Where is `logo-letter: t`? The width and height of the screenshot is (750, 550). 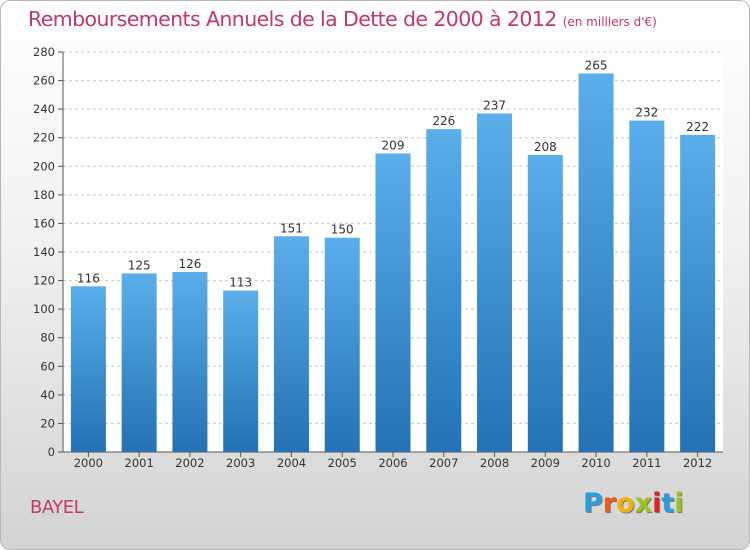
logo-letter: t is located at coordinates (668, 503).